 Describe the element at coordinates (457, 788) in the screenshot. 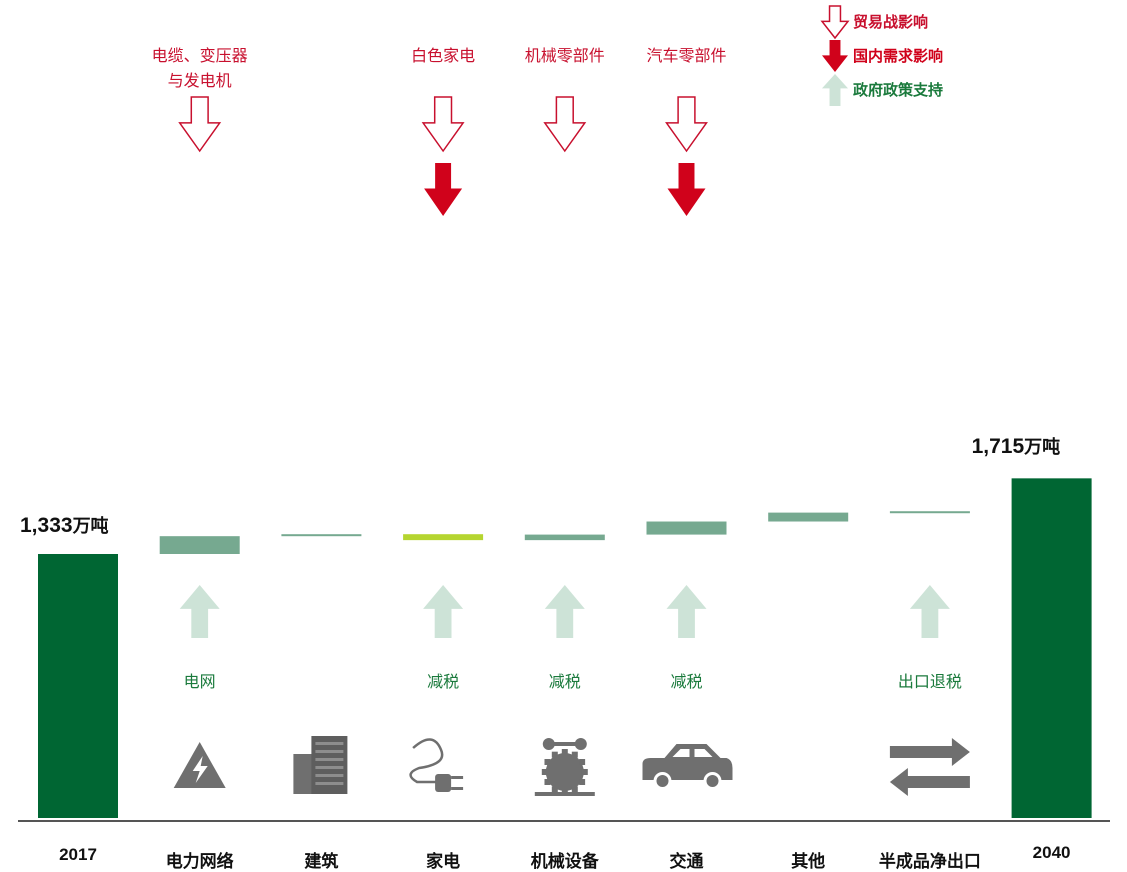

I see `prong-bottom` at that location.